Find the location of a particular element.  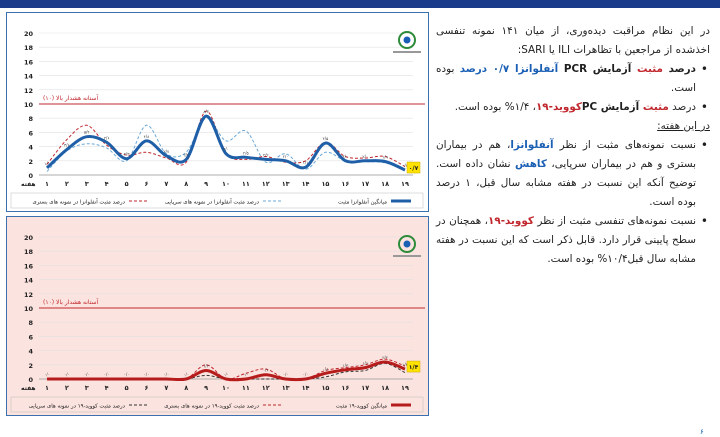

data-point-label: ۸/۳ is located at coordinates (206, 111).